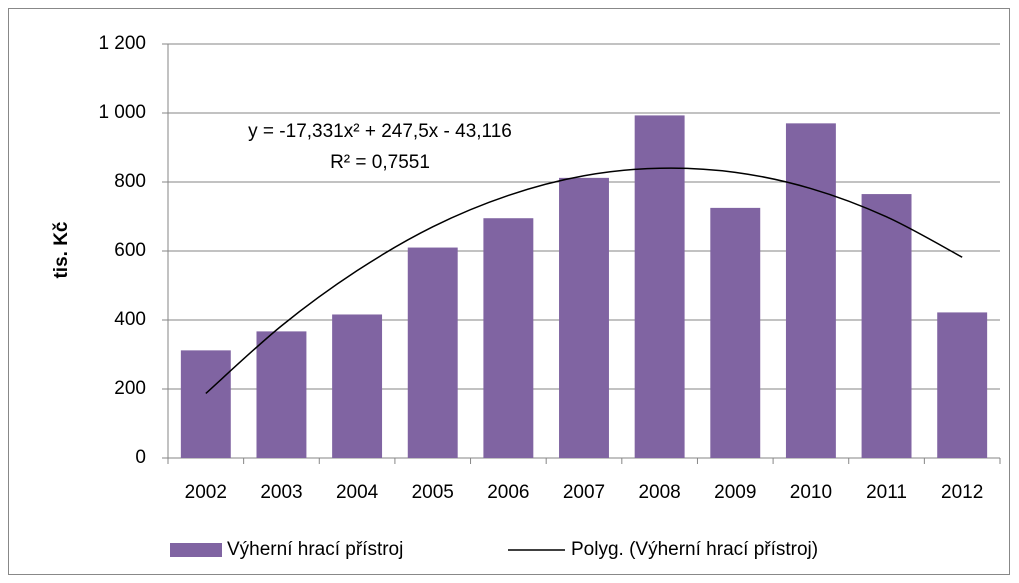 The height and width of the screenshot is (583, 1019). What do you see at coordinates (140, 457) in the screenshot?
I see `y-tick-label: 0` at bounding box center [140, 457].